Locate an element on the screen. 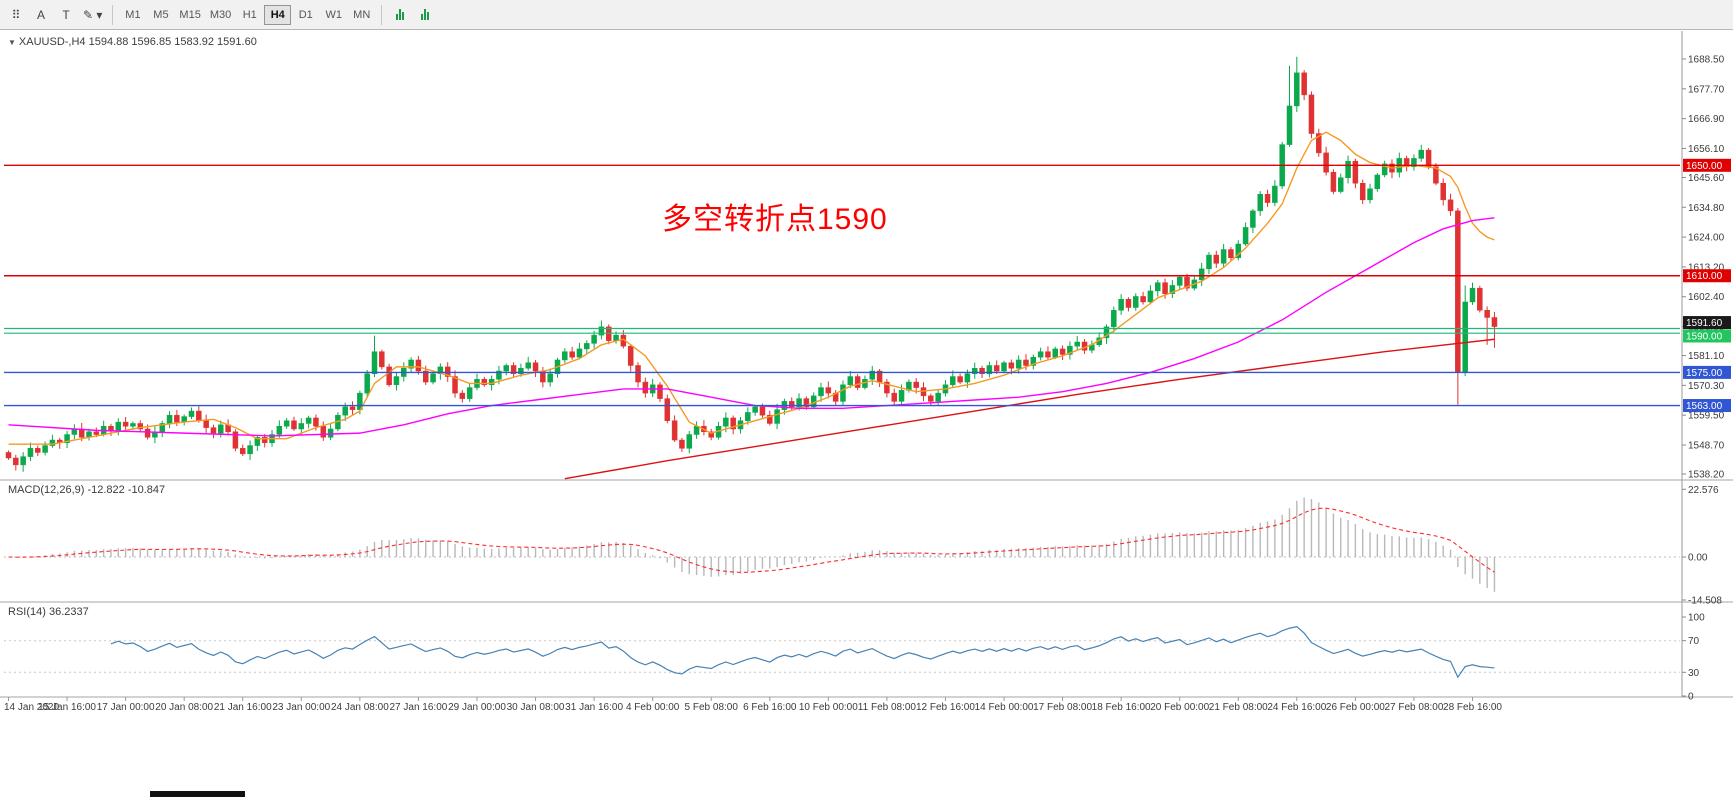  svg-text: 27 Jan 16:00 is located at coordinates (419, 707).